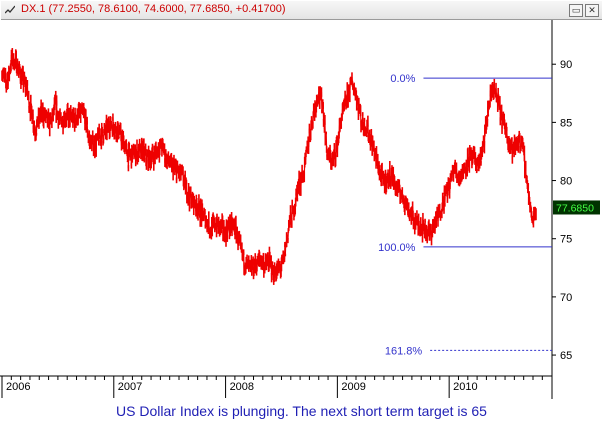 The height and width of the screenshot is (428, 603). I want to click on y-tick-label: 70, so click(566, 298).